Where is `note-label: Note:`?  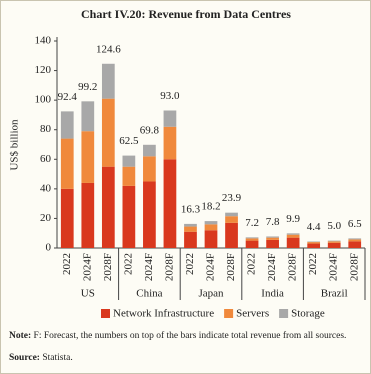 note-label: Note: is located at coordinates (20, 336).